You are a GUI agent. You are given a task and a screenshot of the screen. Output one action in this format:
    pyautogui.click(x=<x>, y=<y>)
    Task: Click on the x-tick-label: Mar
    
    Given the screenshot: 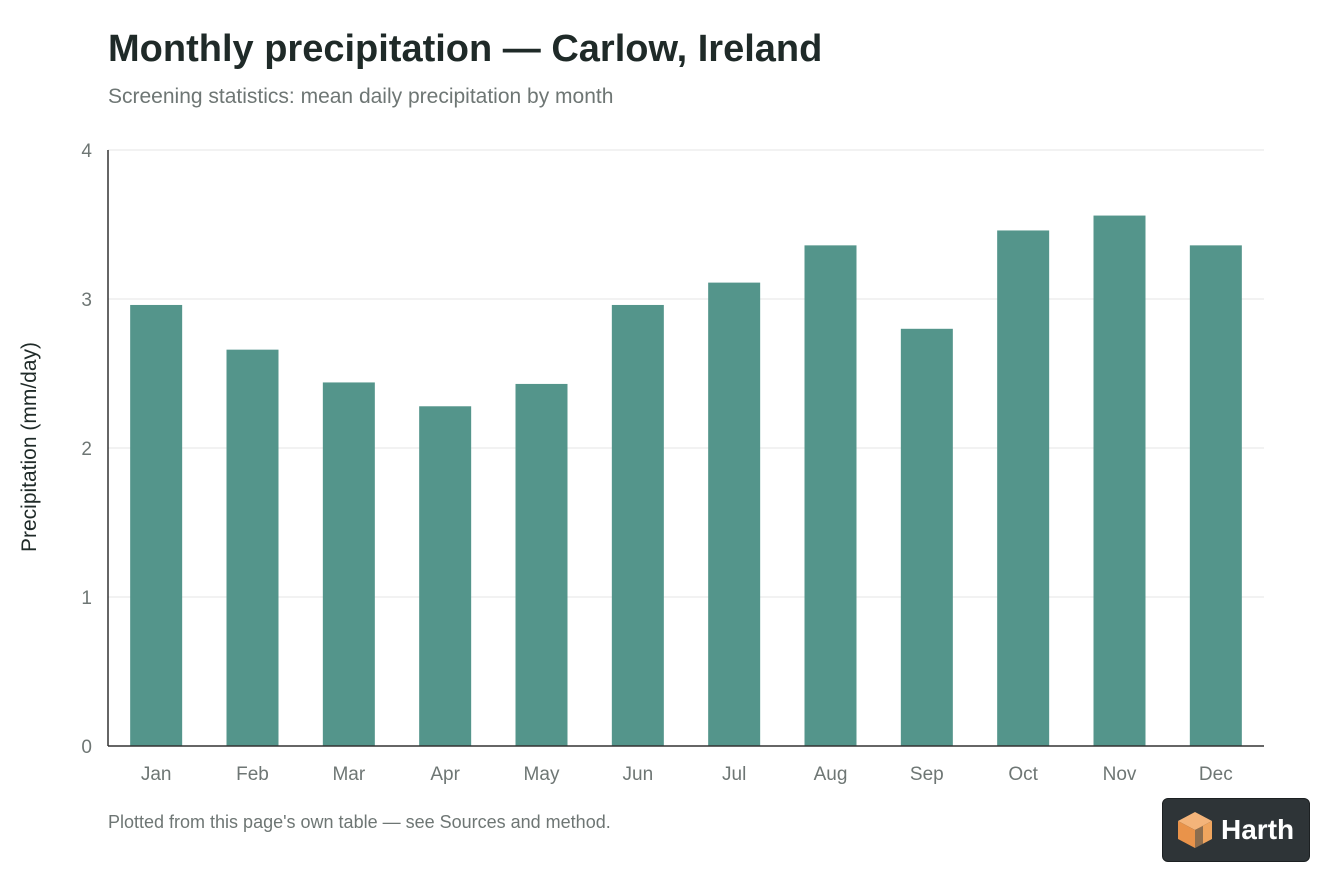 What is the action you would take?
    pyautogui.click(x=348, y=774)
    